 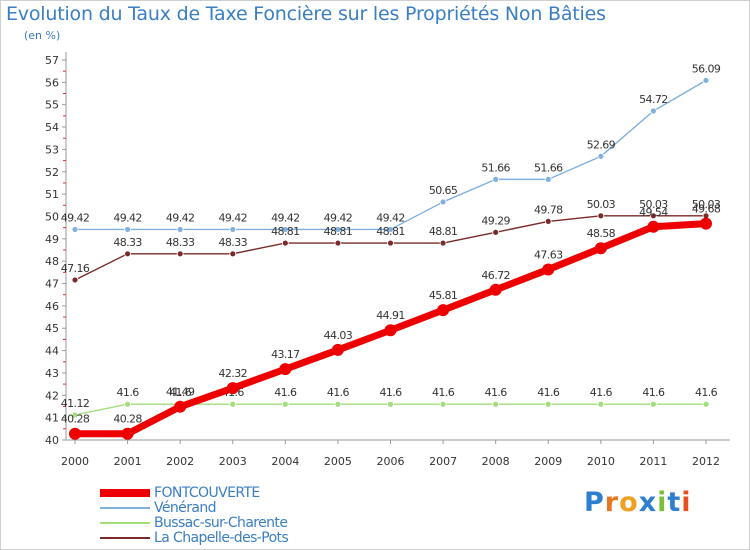 What do you see at coordinates (601, 461) in the screenshot?
I see `x-tick-label: 2010` at bounding box center [601, 461].